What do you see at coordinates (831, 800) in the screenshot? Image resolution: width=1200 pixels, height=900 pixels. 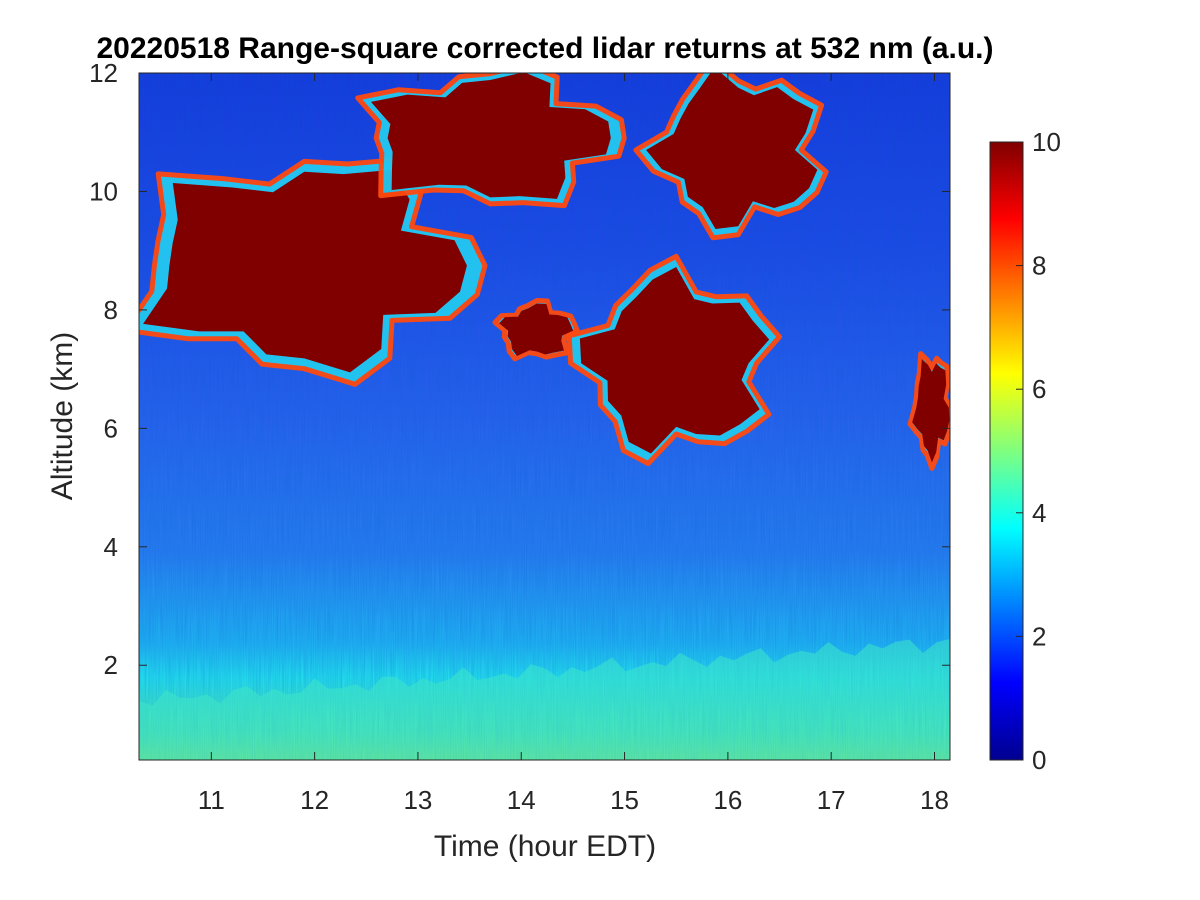 I see `x-tick-label: 17` at bounding box center [831, 800].